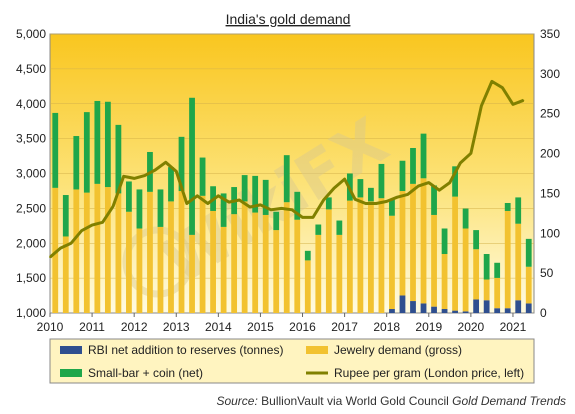  I want to click on legend-swatch-jewelry, so click(317, 350).